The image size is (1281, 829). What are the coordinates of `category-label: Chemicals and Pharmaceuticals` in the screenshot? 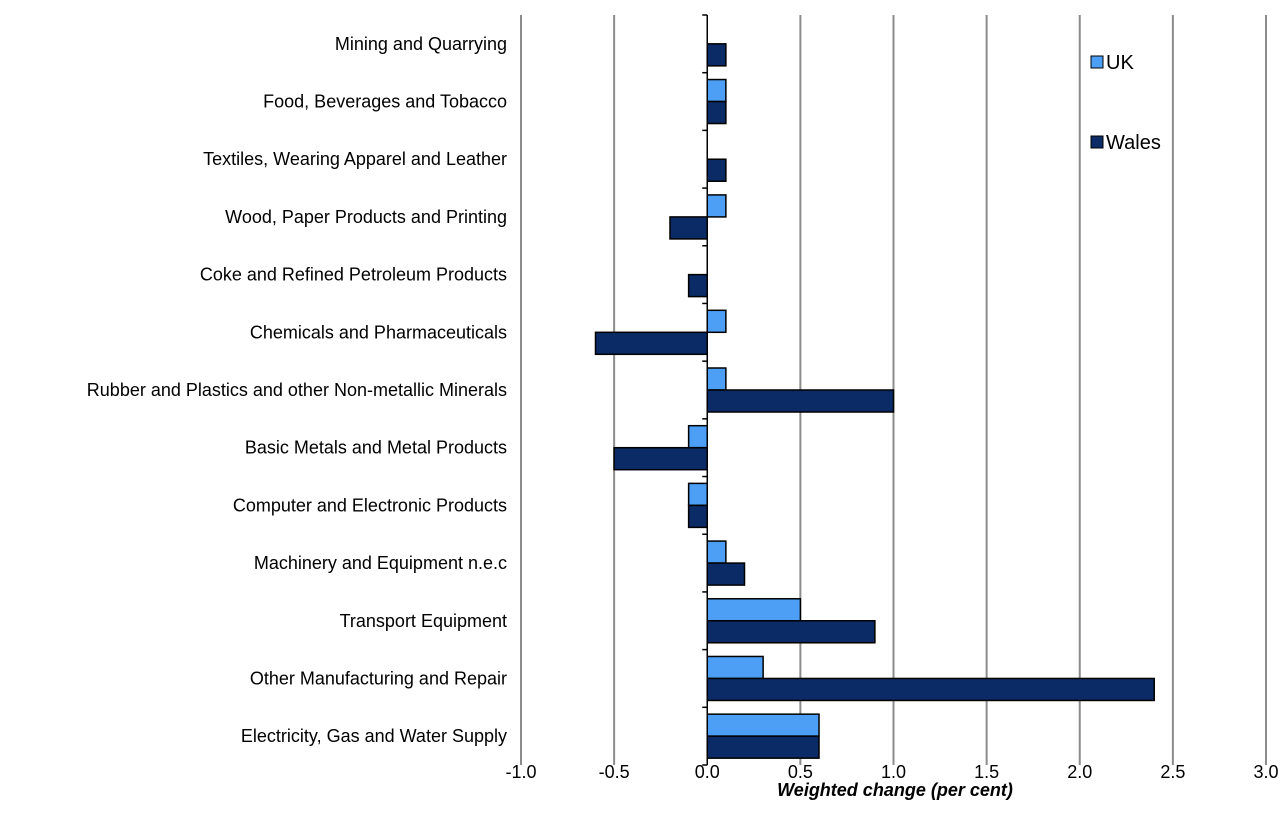 It's located at (378, 332).